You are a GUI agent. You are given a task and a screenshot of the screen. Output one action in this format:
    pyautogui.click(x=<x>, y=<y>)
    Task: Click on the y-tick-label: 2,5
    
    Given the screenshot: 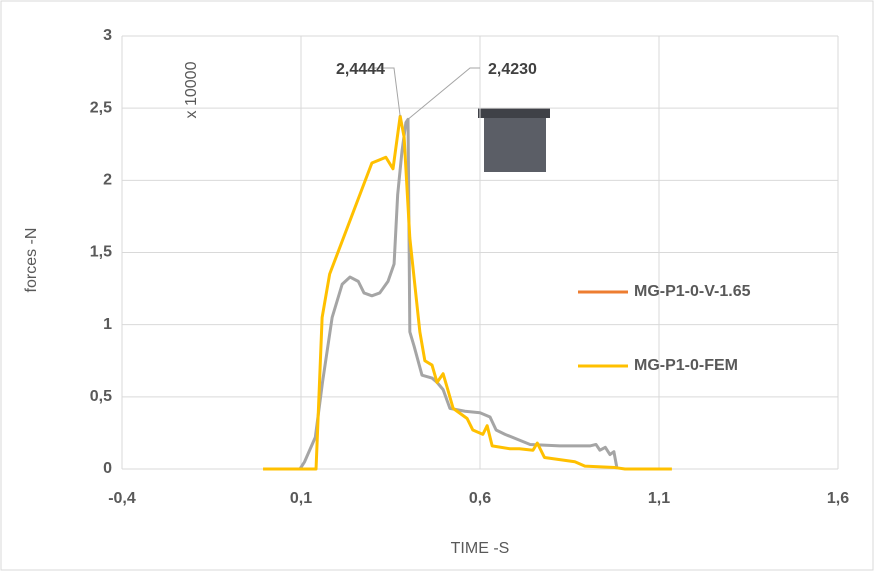 What is the action you would take?
    pyautogui.click(x=101, y=107)
    